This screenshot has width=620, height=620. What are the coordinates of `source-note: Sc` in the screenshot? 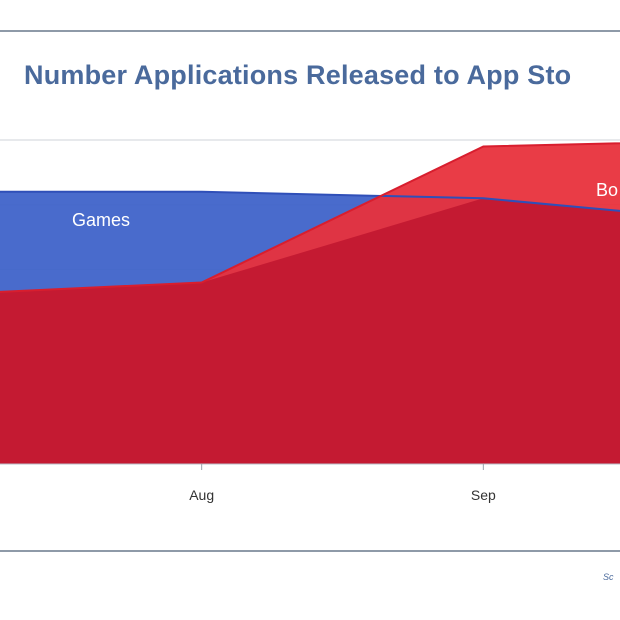 It's located at (608, 577).